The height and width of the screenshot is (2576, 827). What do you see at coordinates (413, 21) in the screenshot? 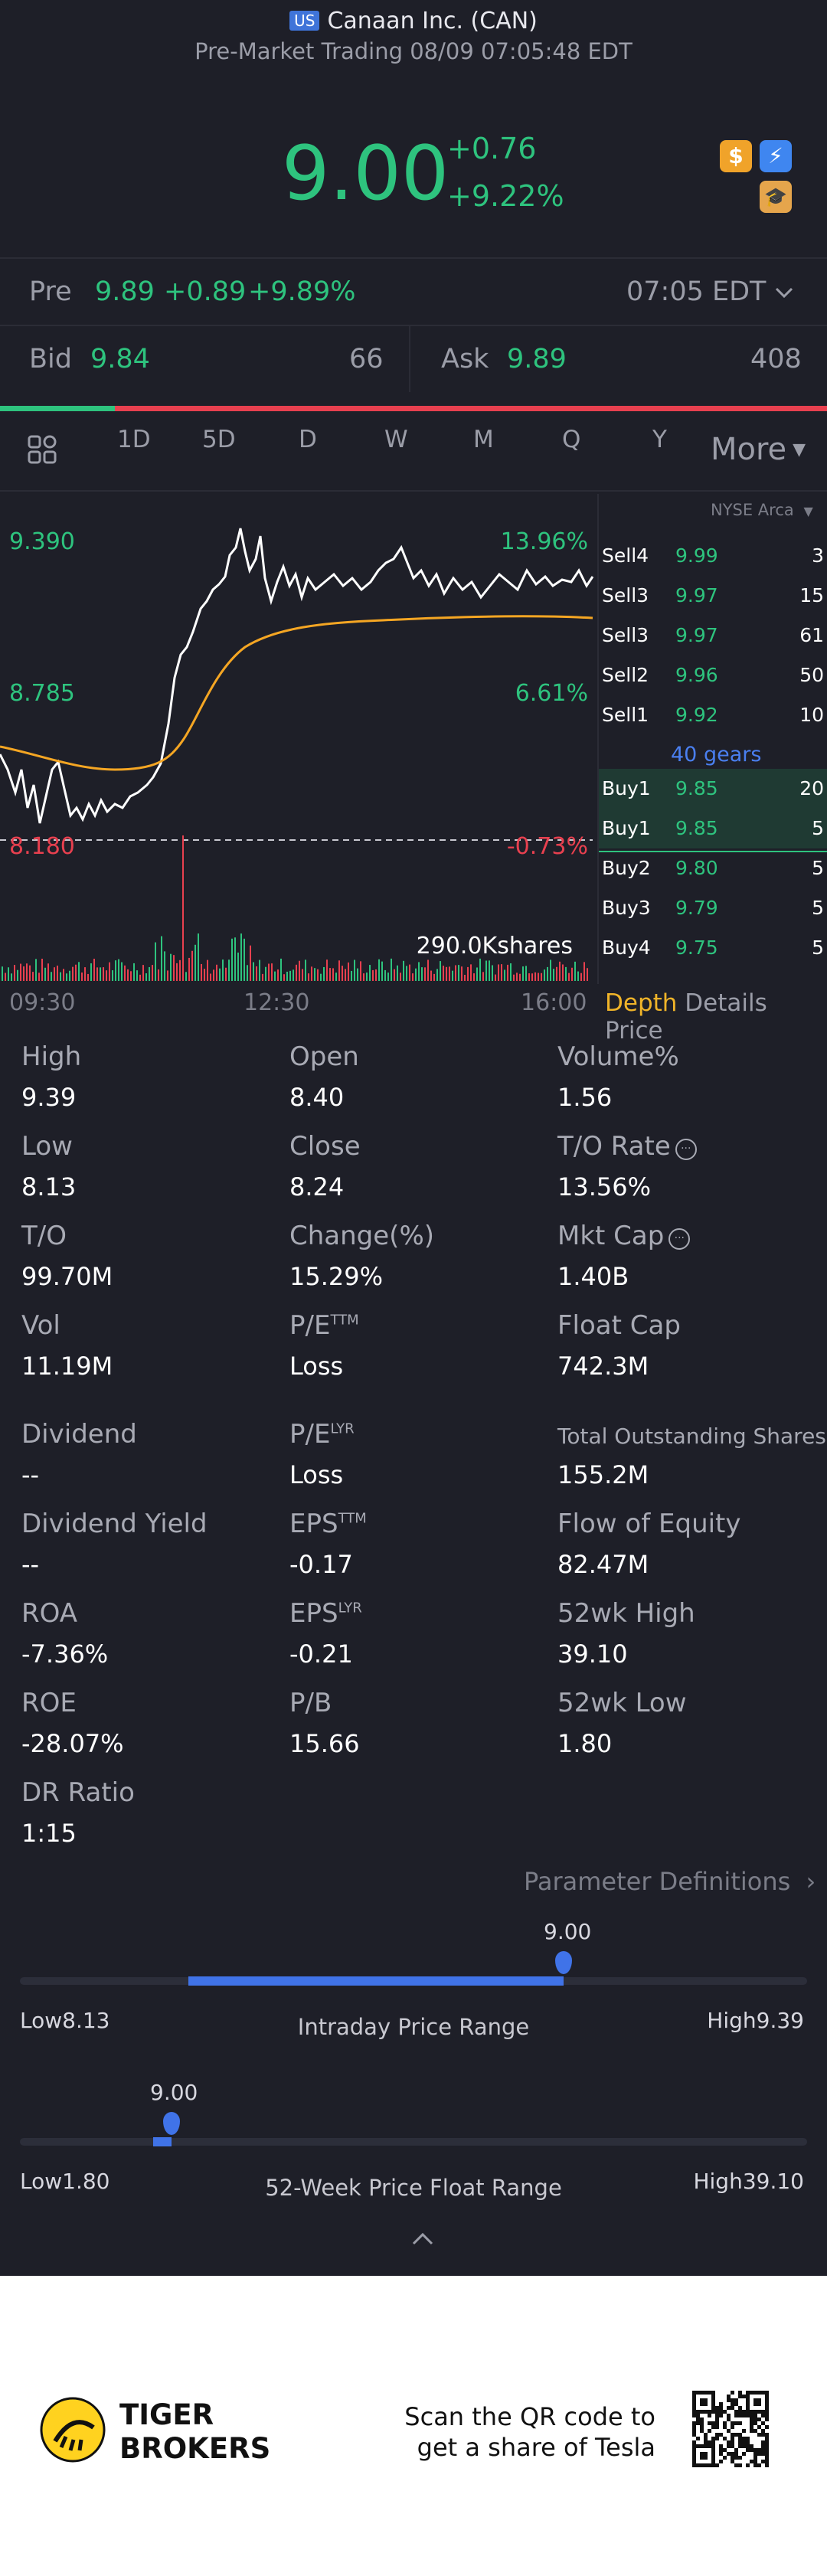
I see `stock-title: US Canaan Inc. (CAN)` at bounding box center [413, 21].